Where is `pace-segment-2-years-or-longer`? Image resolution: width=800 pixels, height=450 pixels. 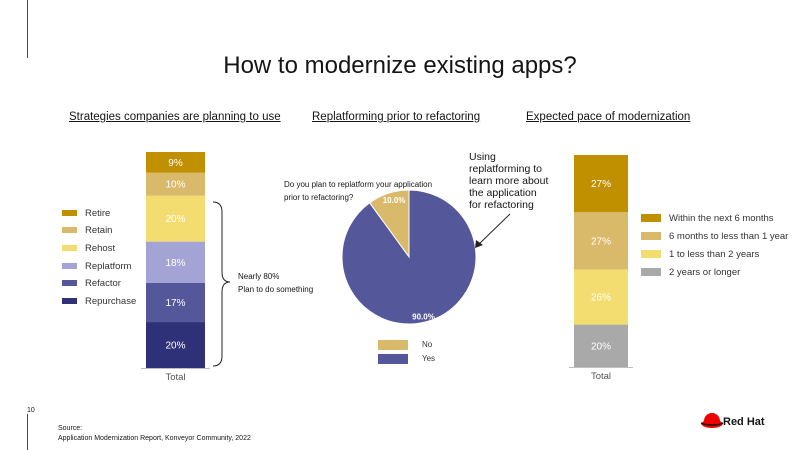 pace-segment-2-years-or-longer is located at coordinates (601, 345).